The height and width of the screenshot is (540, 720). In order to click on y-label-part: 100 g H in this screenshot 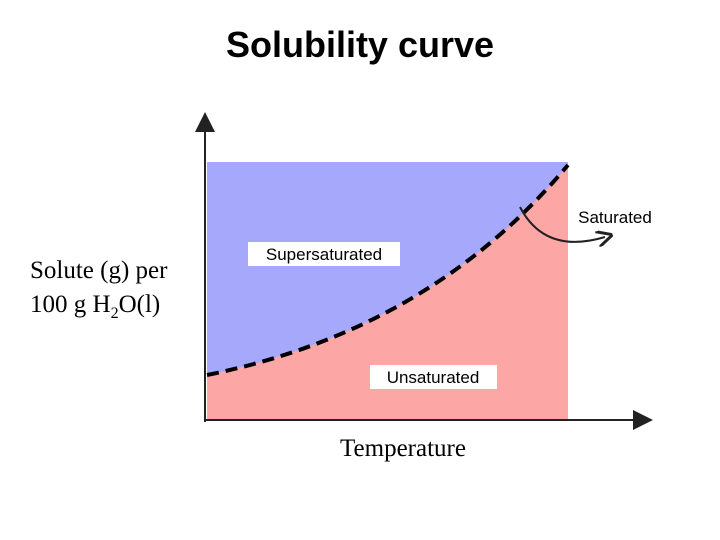, I will do `click(70, 304)`.